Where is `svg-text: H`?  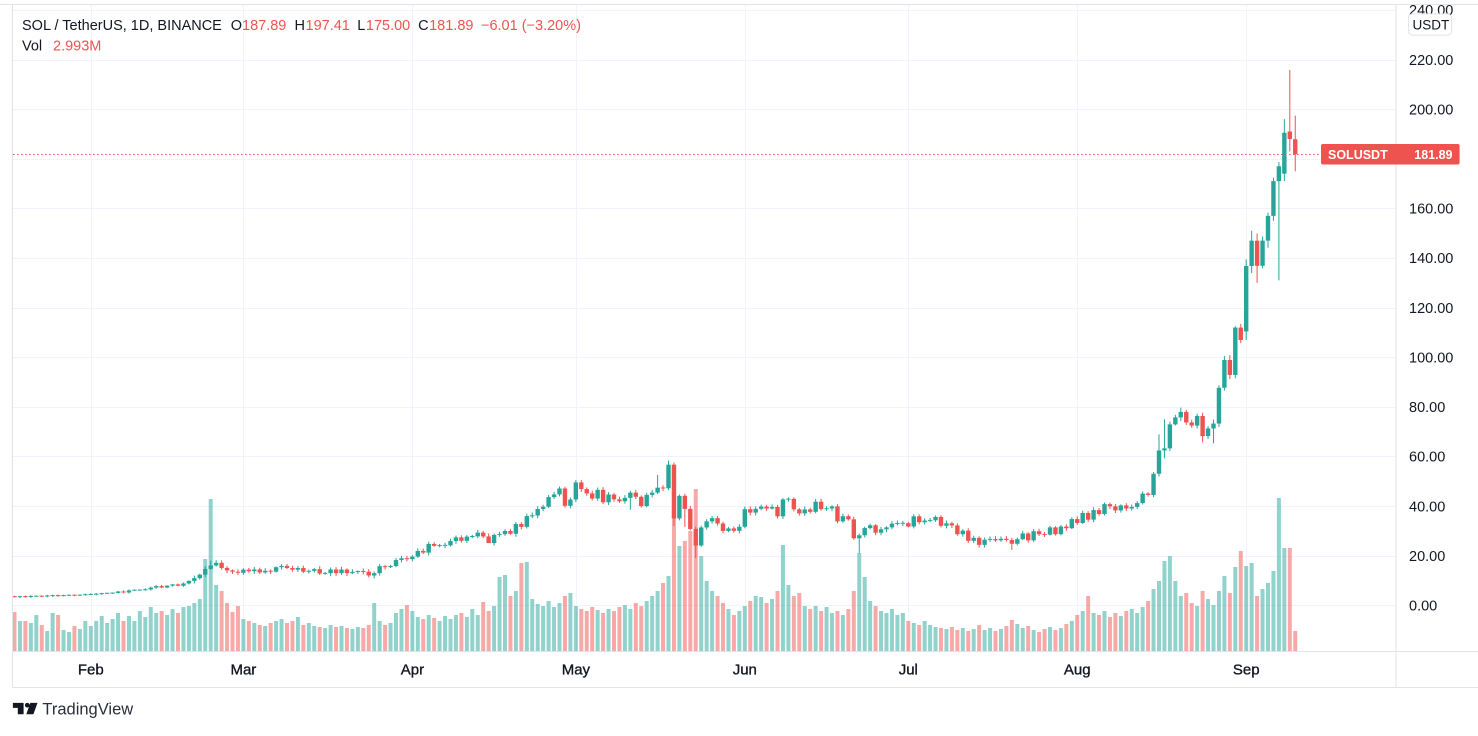
svg-text: H is located at coordinates (300, 26).